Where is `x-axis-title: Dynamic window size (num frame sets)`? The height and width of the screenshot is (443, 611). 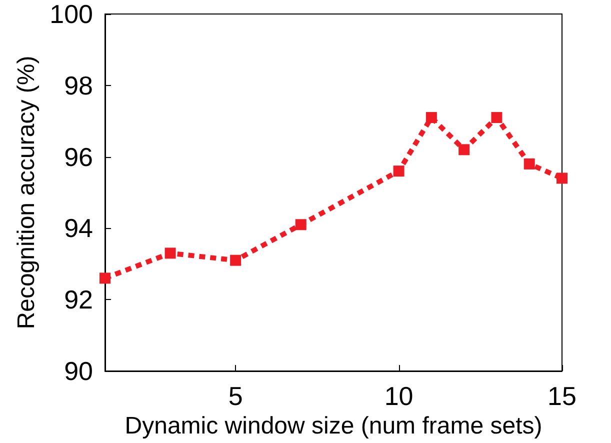
x-axis-title: Dynamic window size (num frame sets) is located at coordinates (333, 426).